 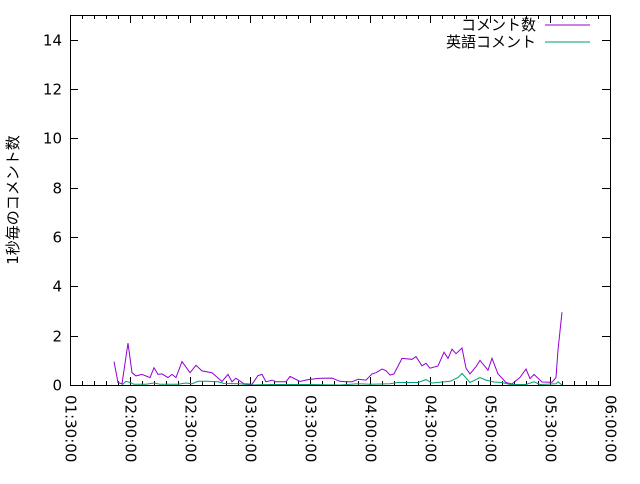 I want to click on legend: コメント数 英語コメント, so click(x=518, y=33).